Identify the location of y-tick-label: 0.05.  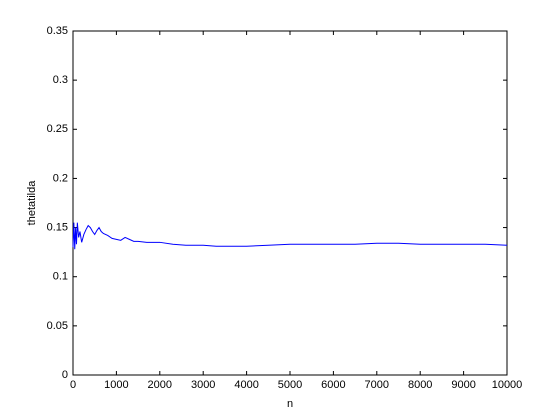
(57, 326).